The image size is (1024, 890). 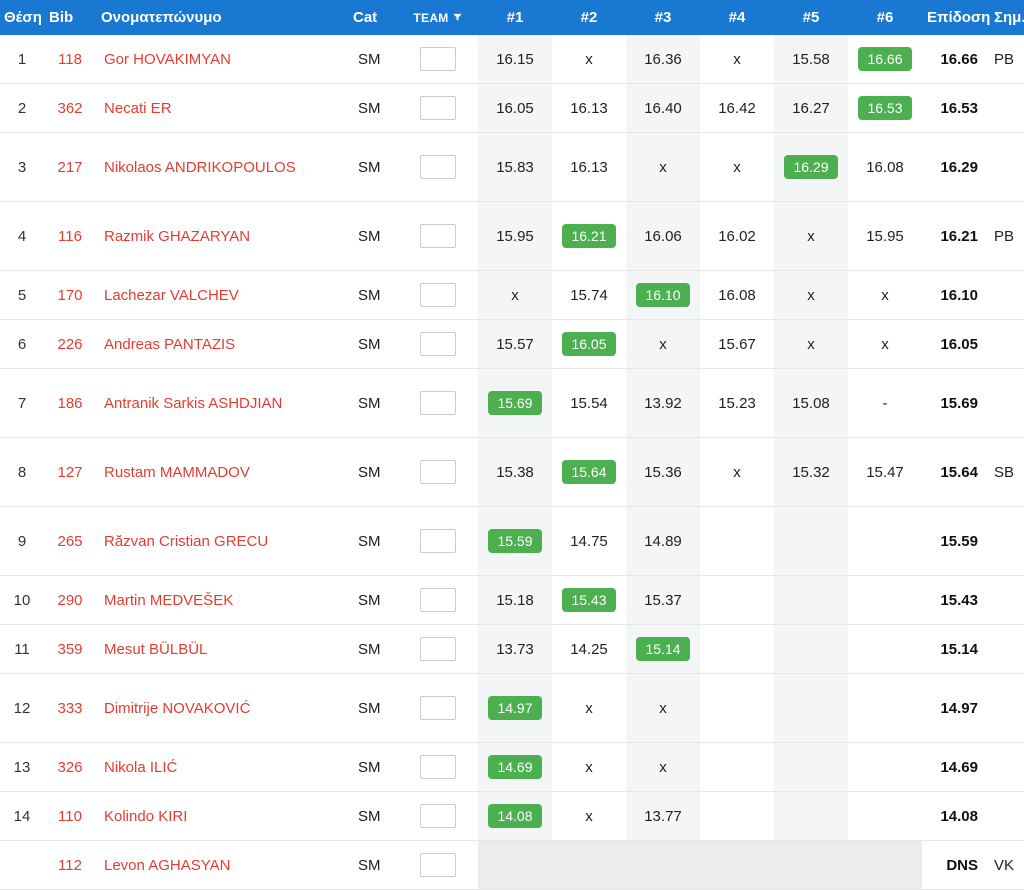 I want to click on attempt-3-cell, so click(x=663, y=865).